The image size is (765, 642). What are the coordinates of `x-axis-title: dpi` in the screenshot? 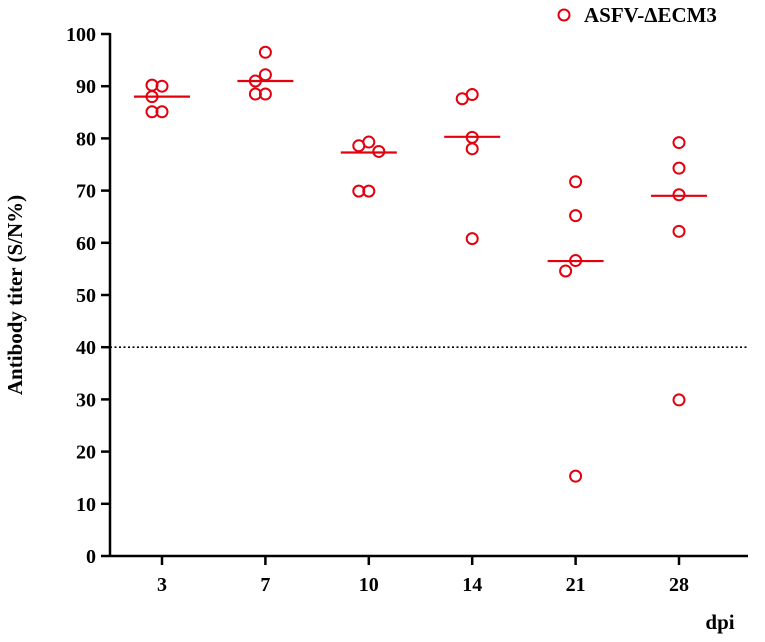 It's located at (719, 622).